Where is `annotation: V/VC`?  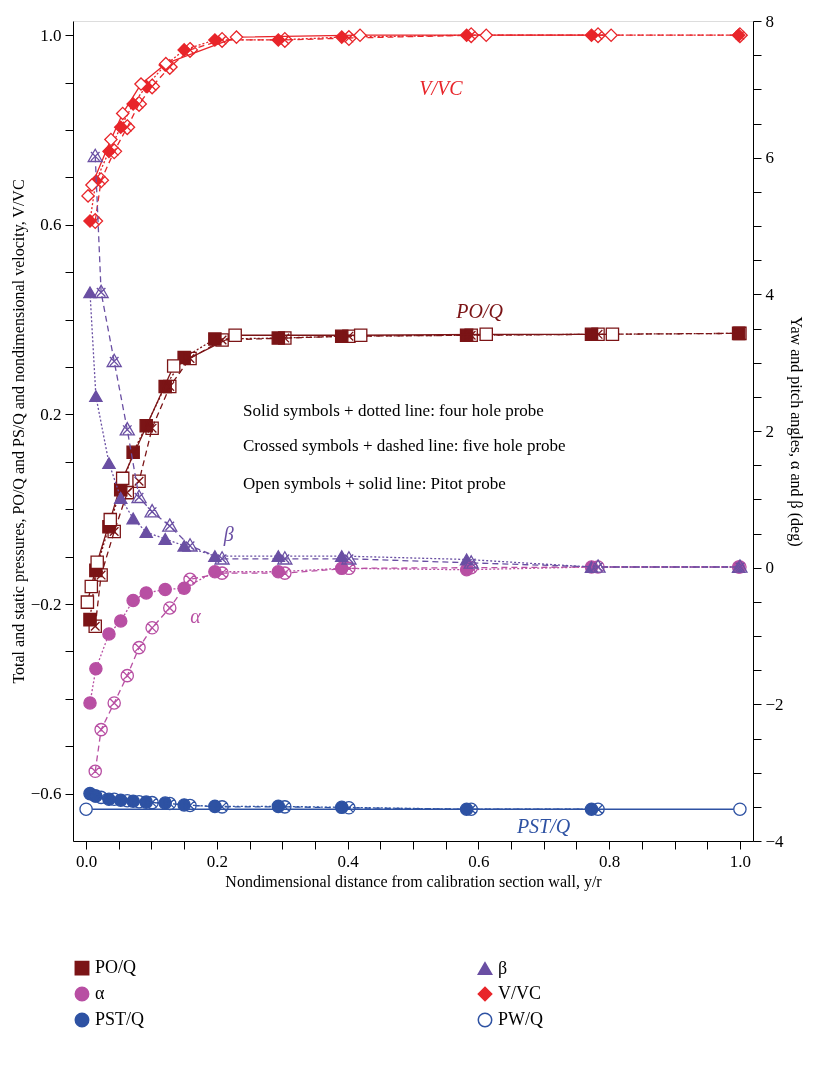 annotation: V/VC is located at coordinates (441, 88).